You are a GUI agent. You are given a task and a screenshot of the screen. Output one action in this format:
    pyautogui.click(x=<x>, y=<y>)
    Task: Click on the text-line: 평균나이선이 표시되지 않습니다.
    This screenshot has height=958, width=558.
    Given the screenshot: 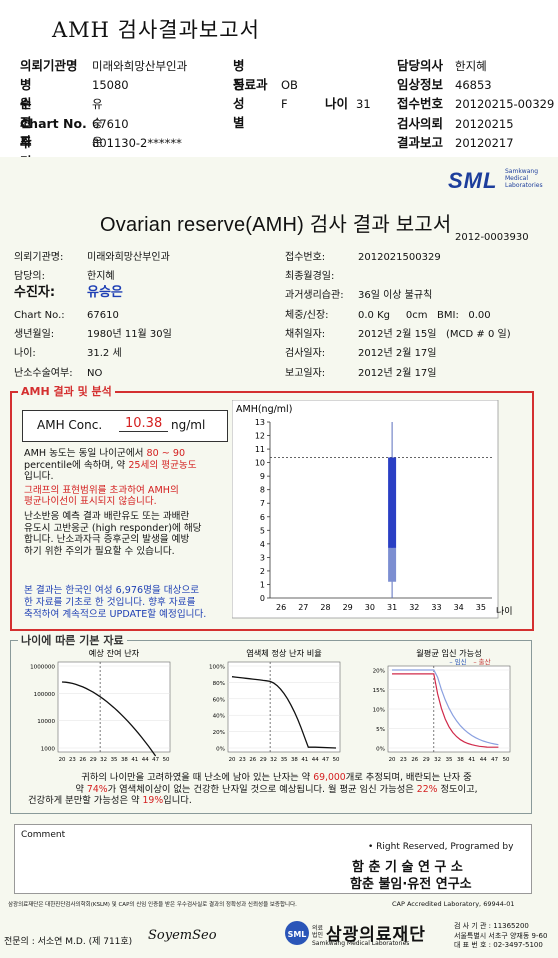 What is the action you would take?
    pyautogui.click(x=90, y=502)
    